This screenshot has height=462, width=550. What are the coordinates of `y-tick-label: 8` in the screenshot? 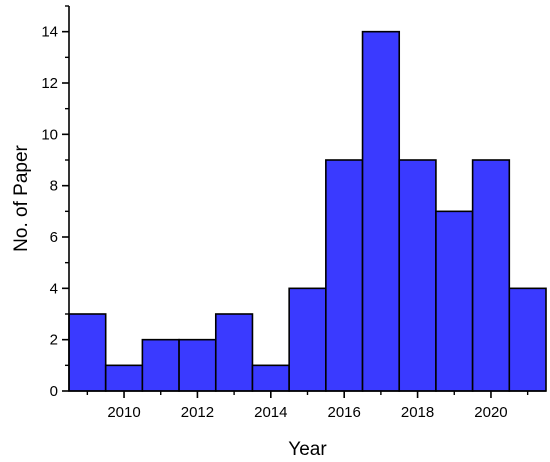 It's located at (54, 186).